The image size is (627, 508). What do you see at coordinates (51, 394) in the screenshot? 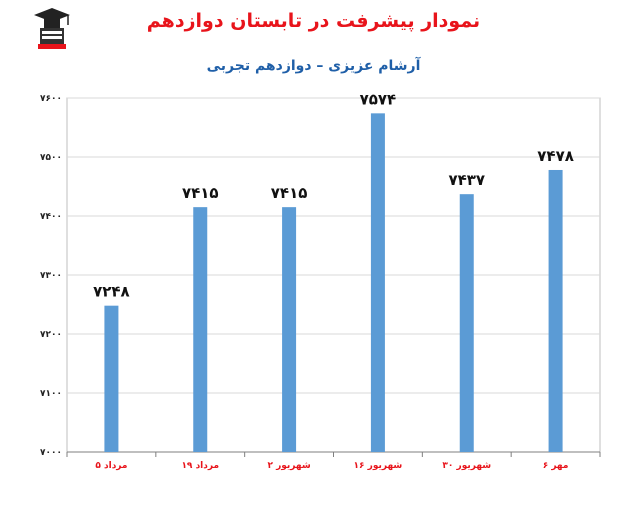
I see `y-tick-label: ۷۱۰۰` at bounding box center [51, 394].